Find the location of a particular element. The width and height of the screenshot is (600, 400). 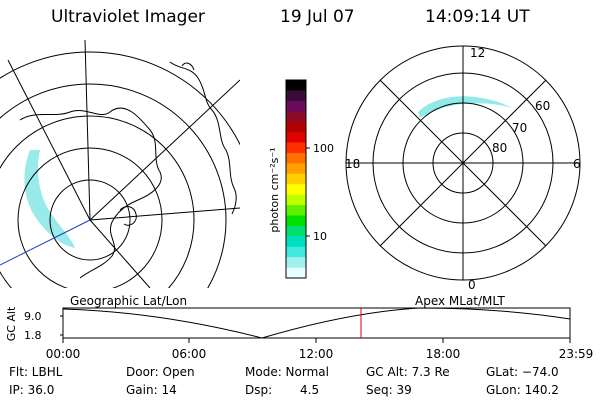

timeline-left-caption: Geographic Lat/Lon is located at coordinates (128, 301).